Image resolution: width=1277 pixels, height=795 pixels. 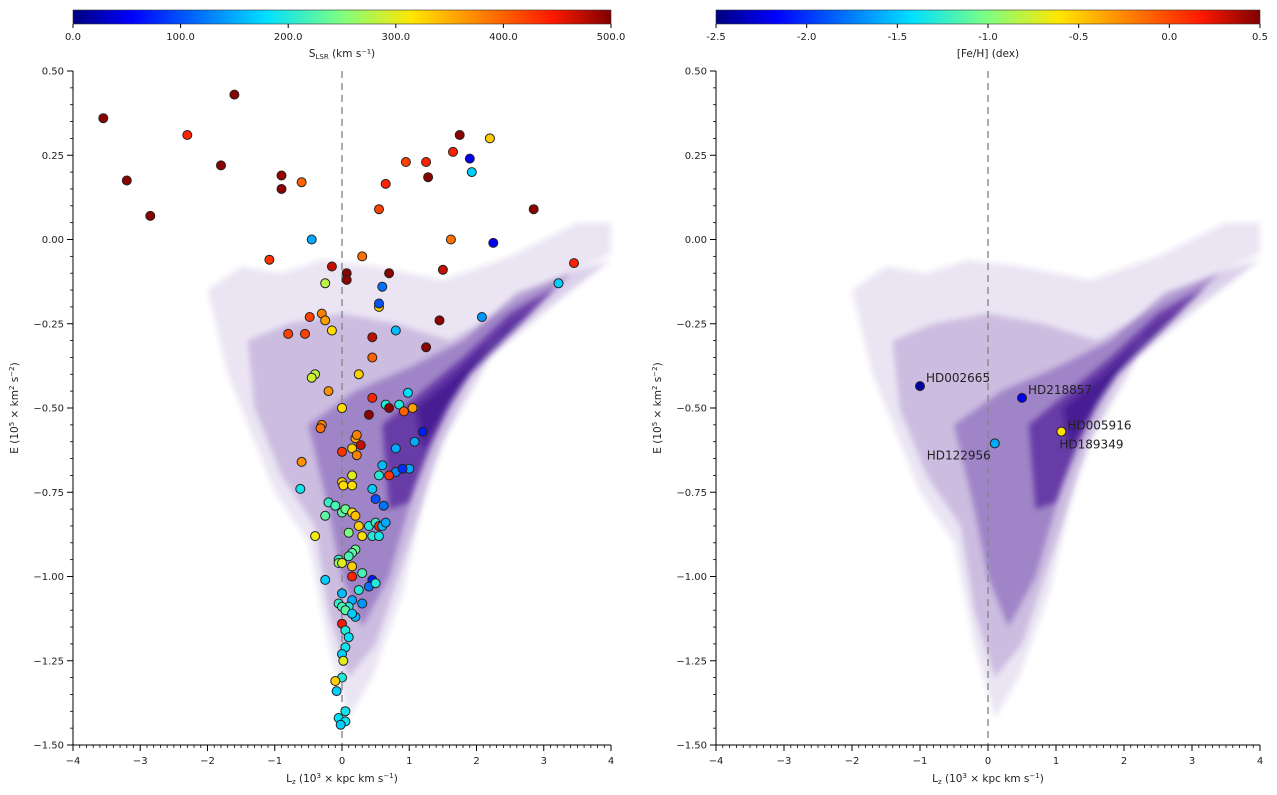 What do you see at coordinates (1124, 761) in the screenshot?
I see `x-tick-label: 2` at bounding box center [1124, 761].